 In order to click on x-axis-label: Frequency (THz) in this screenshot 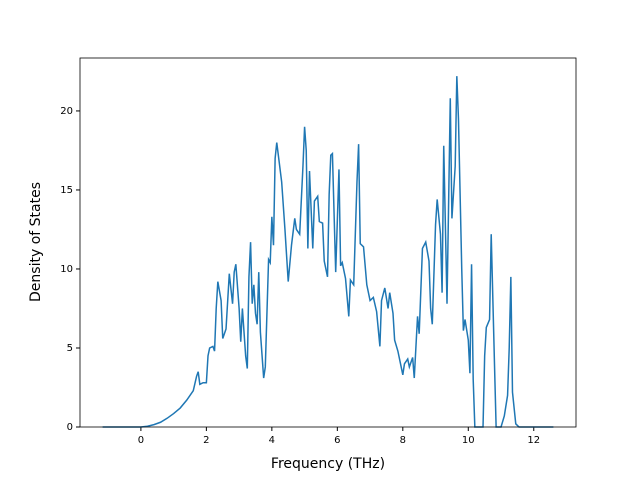, I will do `click(328, 464)`.